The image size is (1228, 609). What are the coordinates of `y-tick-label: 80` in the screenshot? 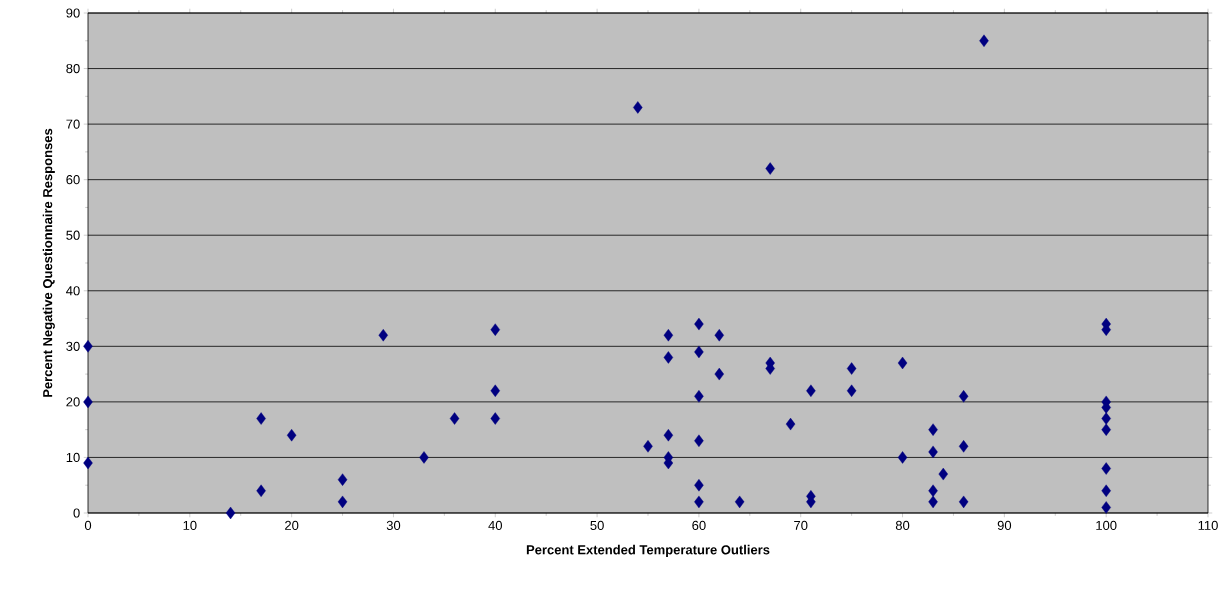 It's located at (73, 68).